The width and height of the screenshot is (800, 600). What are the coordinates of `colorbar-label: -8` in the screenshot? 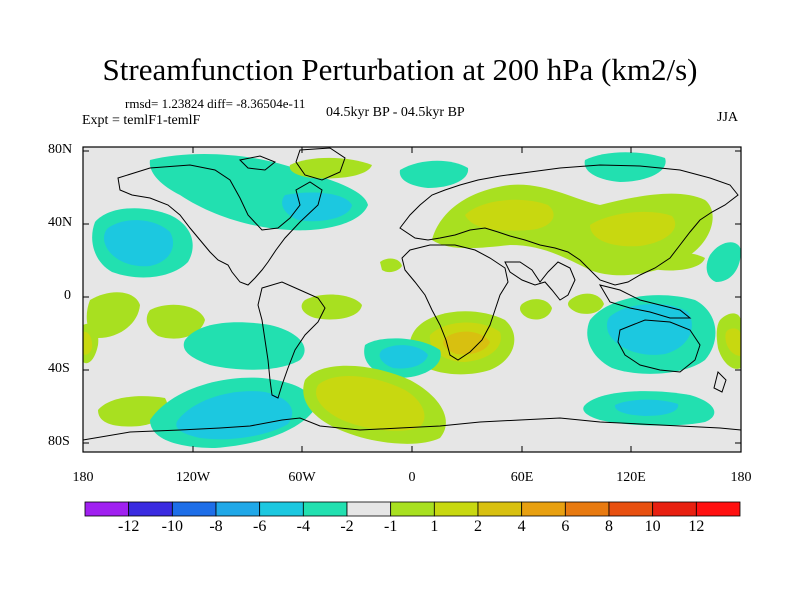 It's located at (216, 526).